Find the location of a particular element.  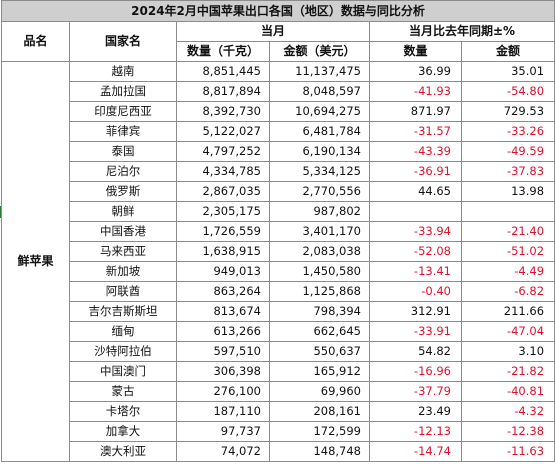

table-row: 尼泊尔 4,334,785 5,334,125 -36.91 -37.83 is located at coordinates (278, 171).